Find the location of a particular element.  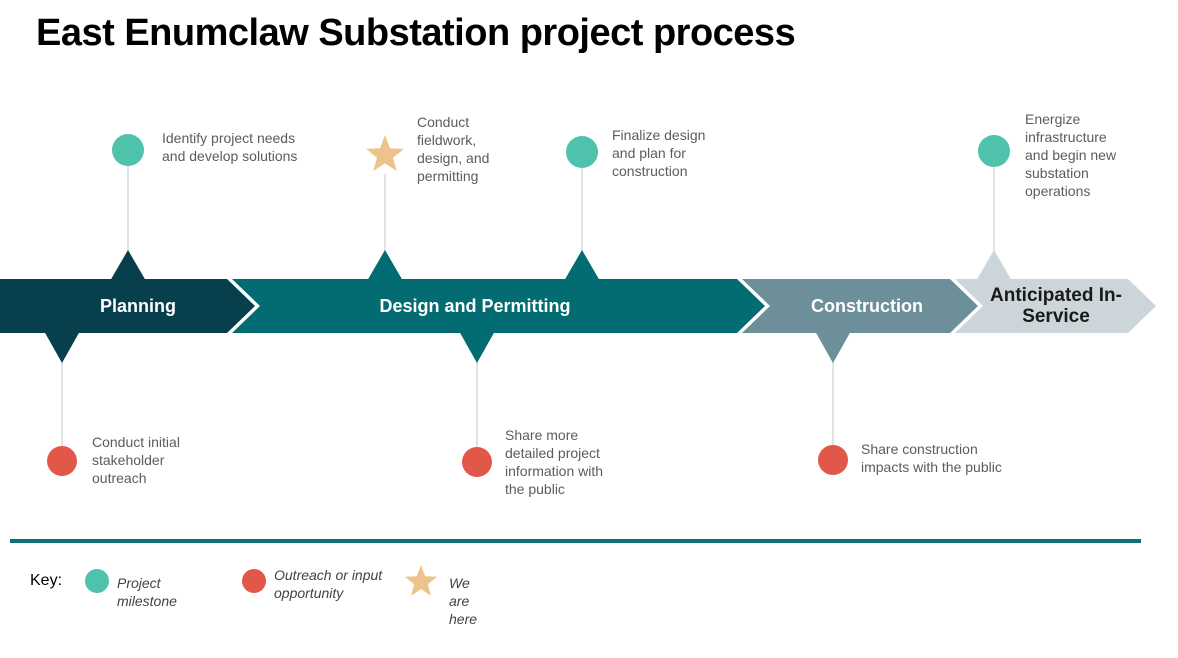

marker-triangle-down-construction is located at coordinates (833, 347).